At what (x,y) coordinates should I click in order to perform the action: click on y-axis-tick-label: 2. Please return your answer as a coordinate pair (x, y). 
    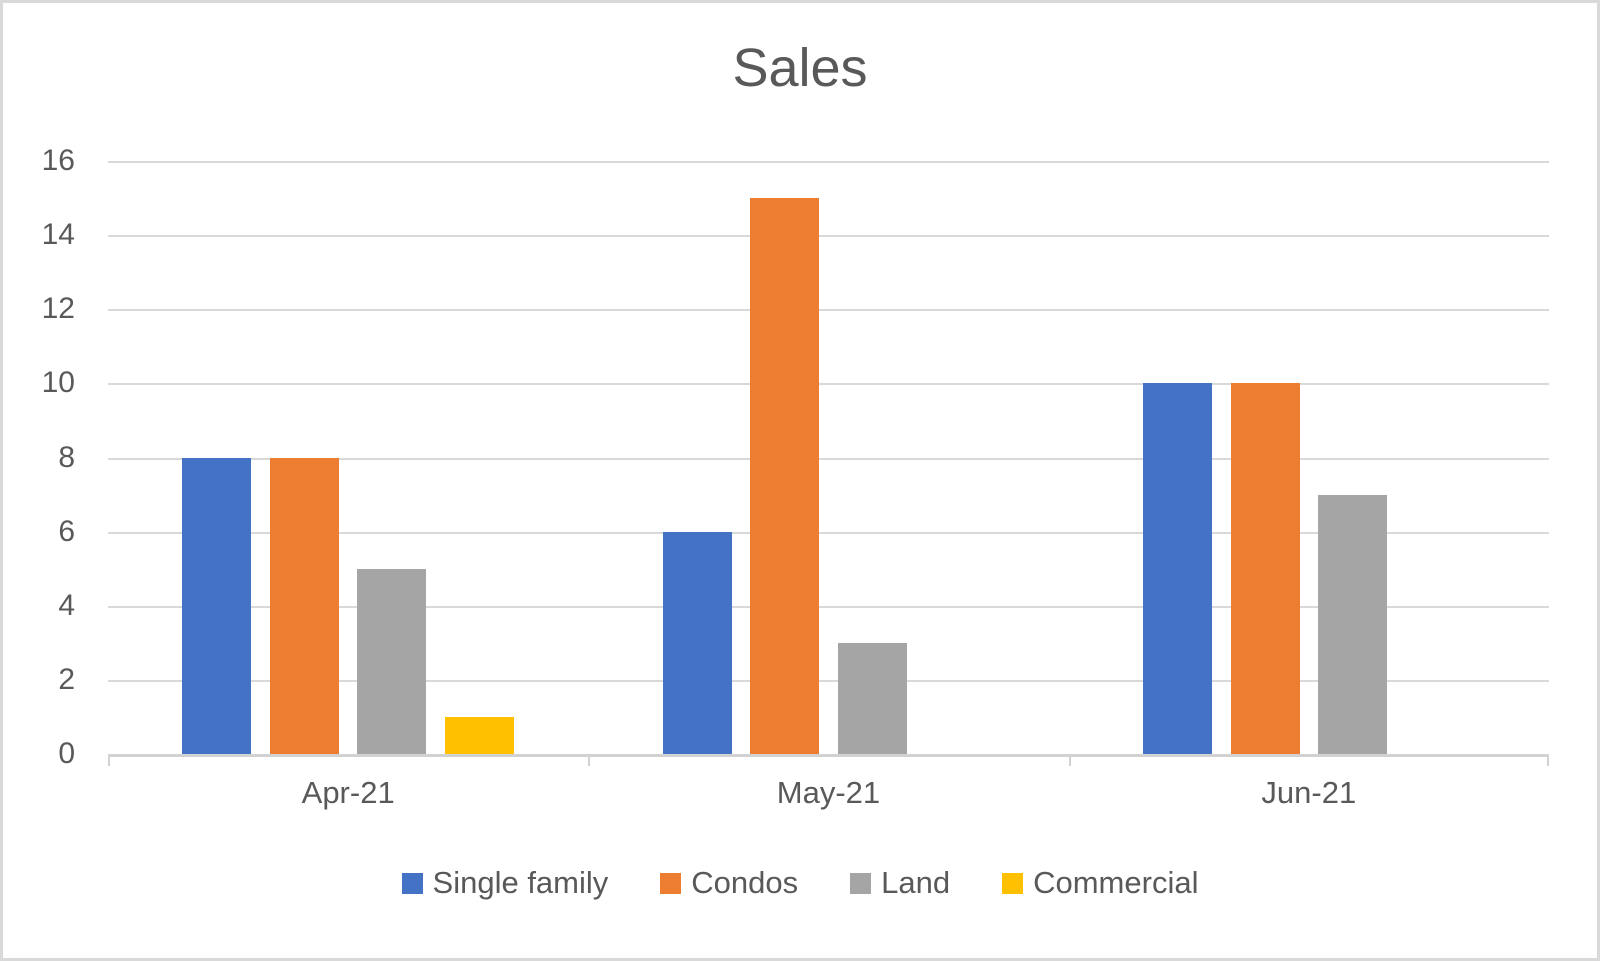
    Looking at the image, I should click on (66, 679).